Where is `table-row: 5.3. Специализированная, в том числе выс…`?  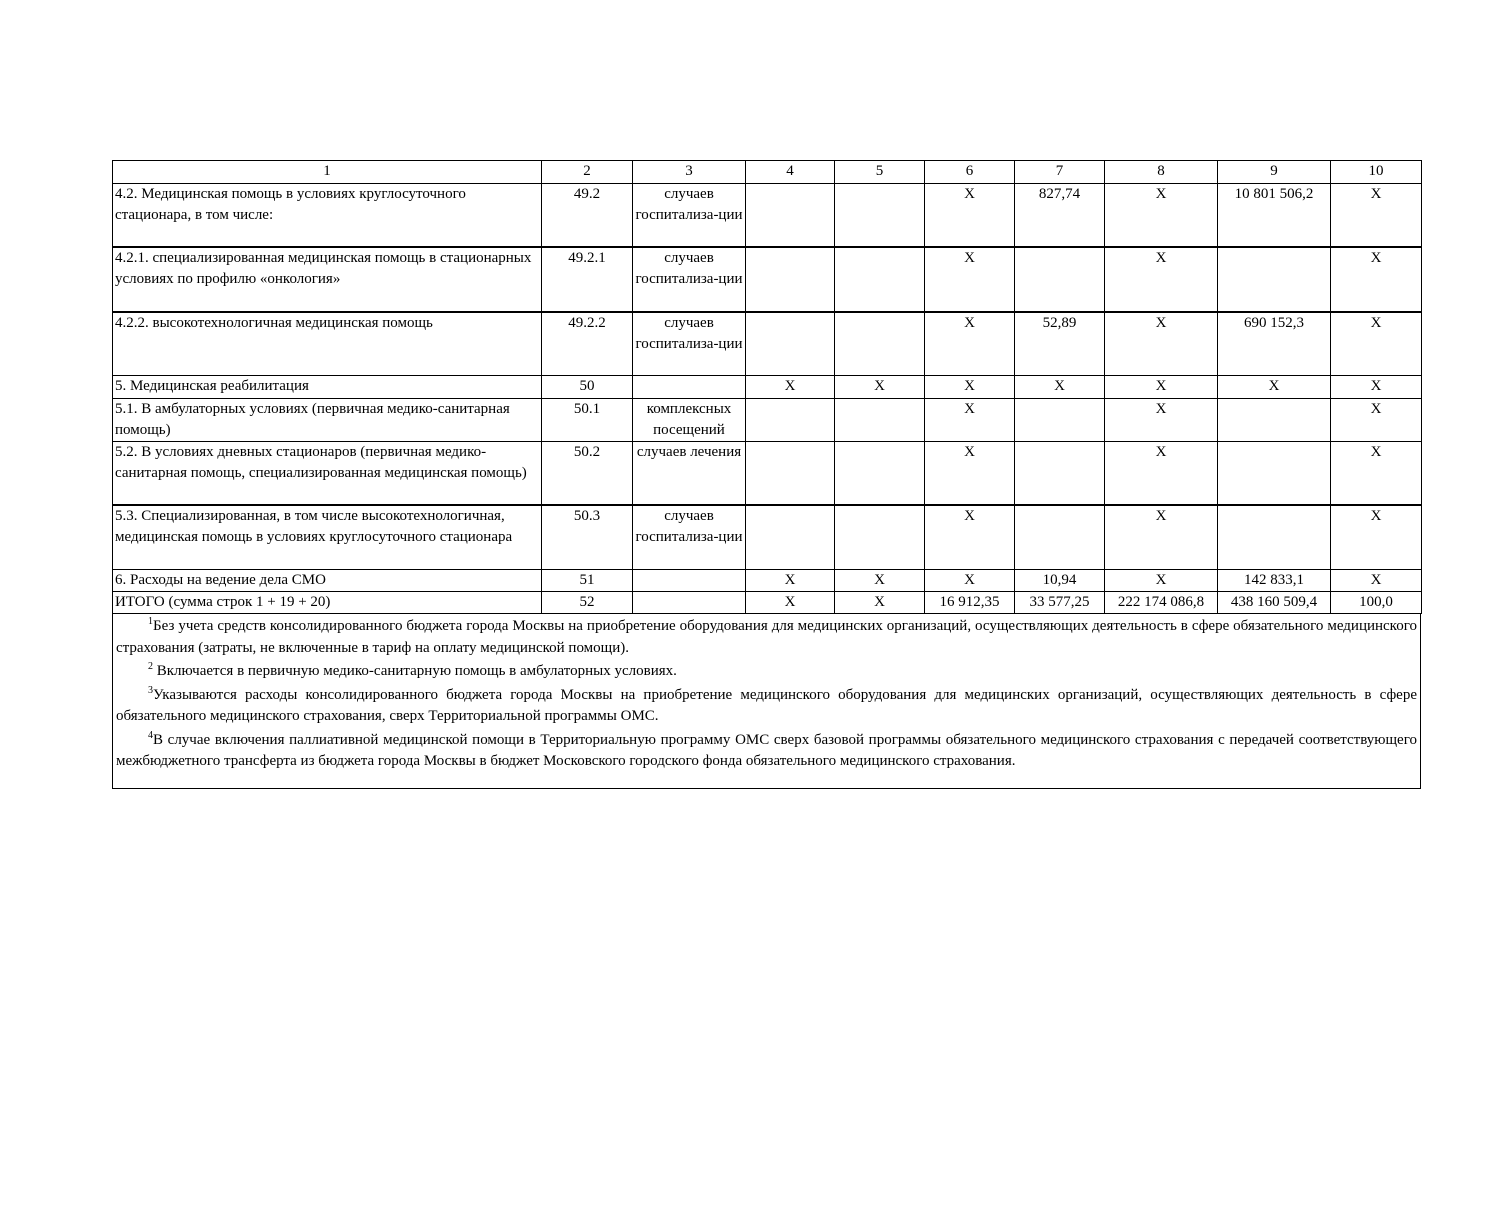 table-row: 5.3. Специализированная, в том числе выс… is located at coordinates (767, 537).